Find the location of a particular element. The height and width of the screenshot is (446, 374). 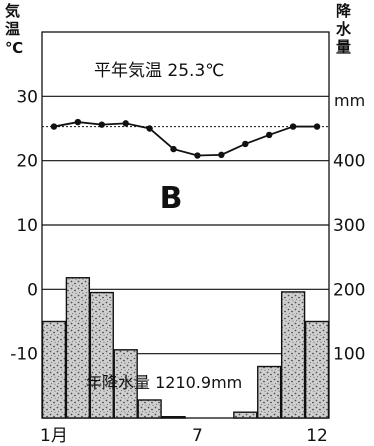

right-tick-label: 400 is located at coordinates (349, 162).